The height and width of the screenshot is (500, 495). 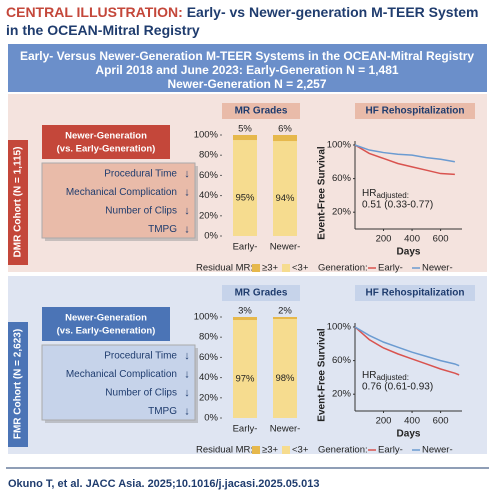 I want to click on value-label: 94%, so click(x=285, y=198).